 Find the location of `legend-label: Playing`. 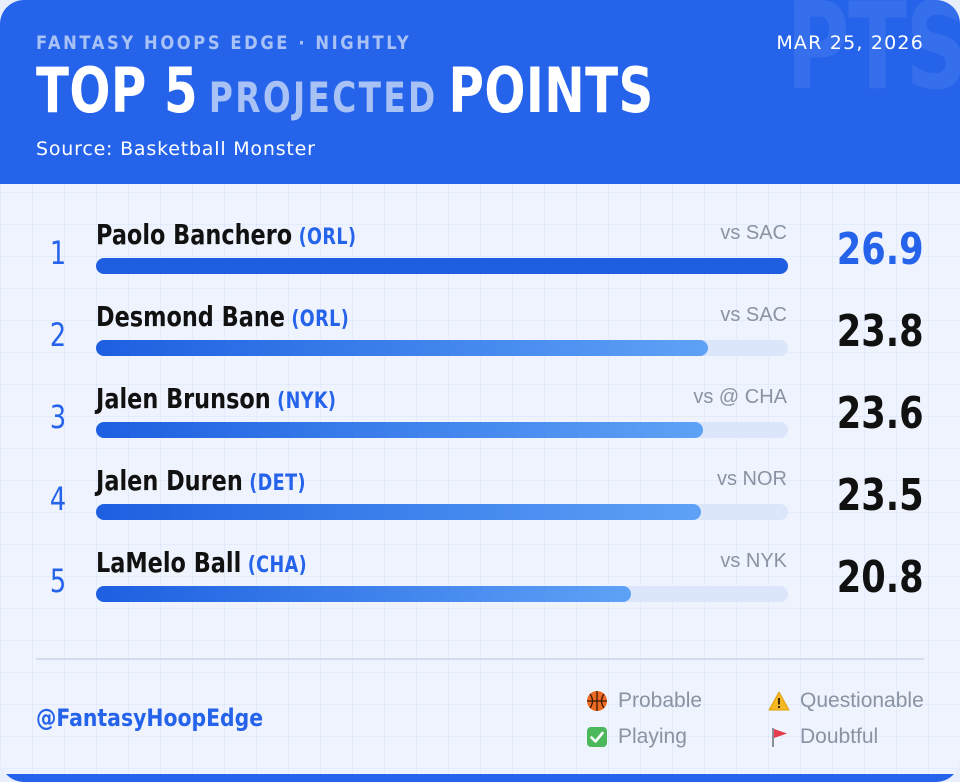

legend-label: Playing is located at coordinates (652, 736).